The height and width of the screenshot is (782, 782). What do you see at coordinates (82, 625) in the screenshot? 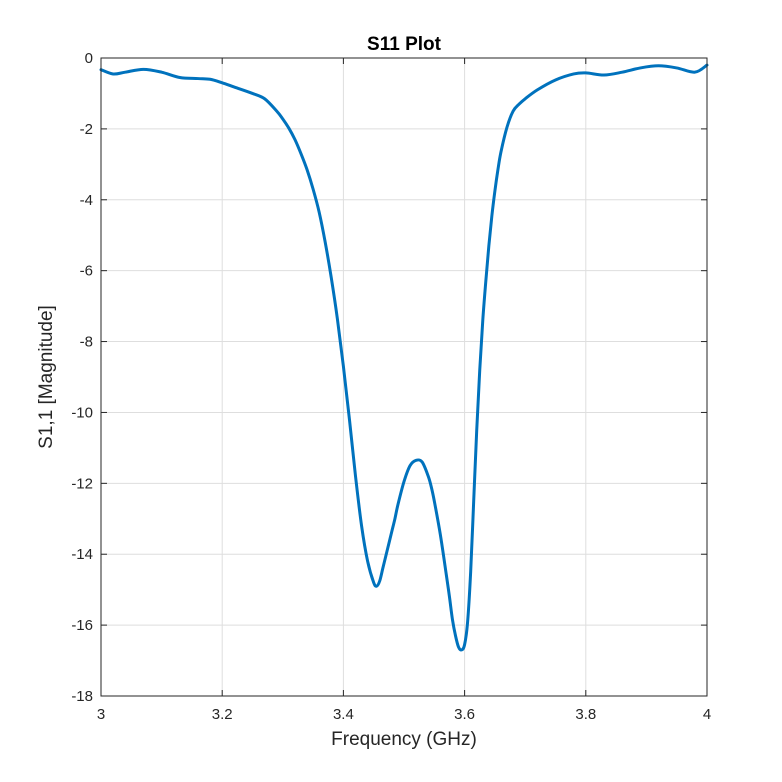
I see `y-tick-label: -16` at bounding box center [82, 625].